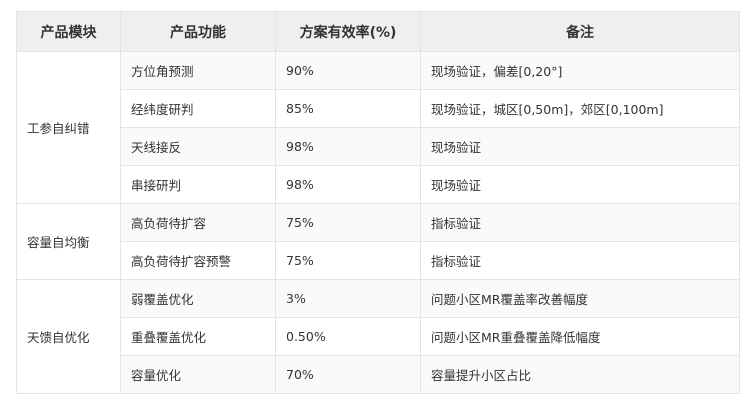 Image resolution: width=749 pixels, height=412 pixels. What do you see at coordinates (348, 374) in the screenshot?
I see `rate-cell: 70%` at bounding box center [348, 374].